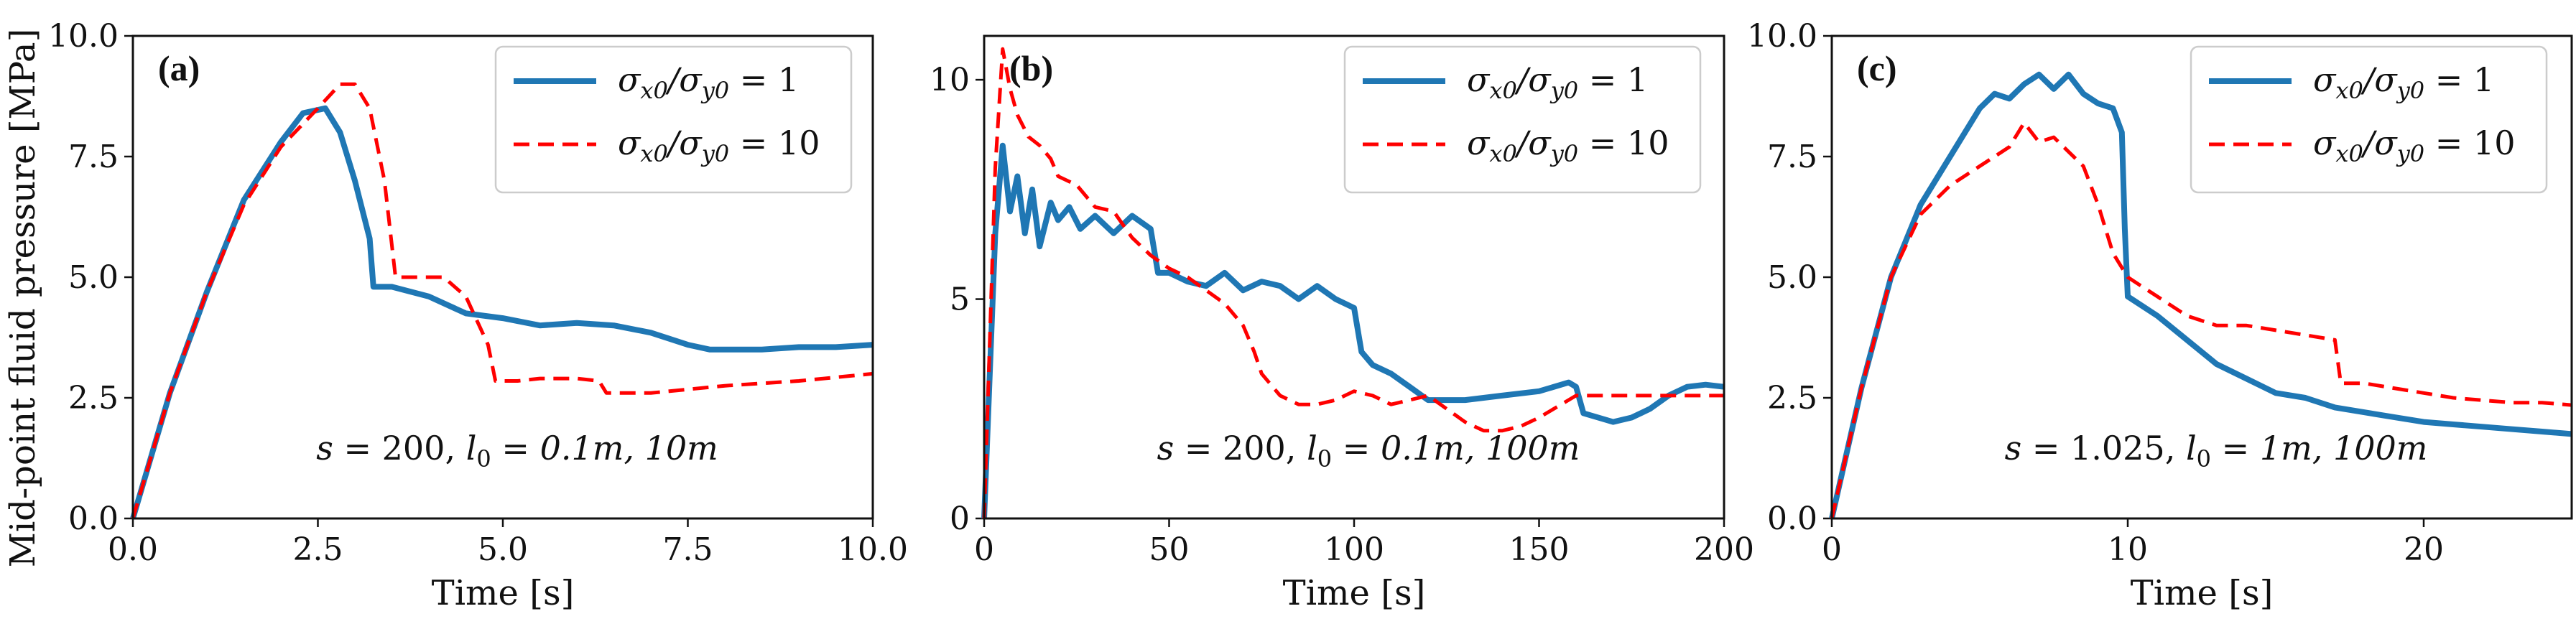 This screenshot has width=2576, height=619. What do you see at coordinates (873, 549) in the screenshot?
I see `x-tick-label: 10.0` at bounding box center [873, 549].